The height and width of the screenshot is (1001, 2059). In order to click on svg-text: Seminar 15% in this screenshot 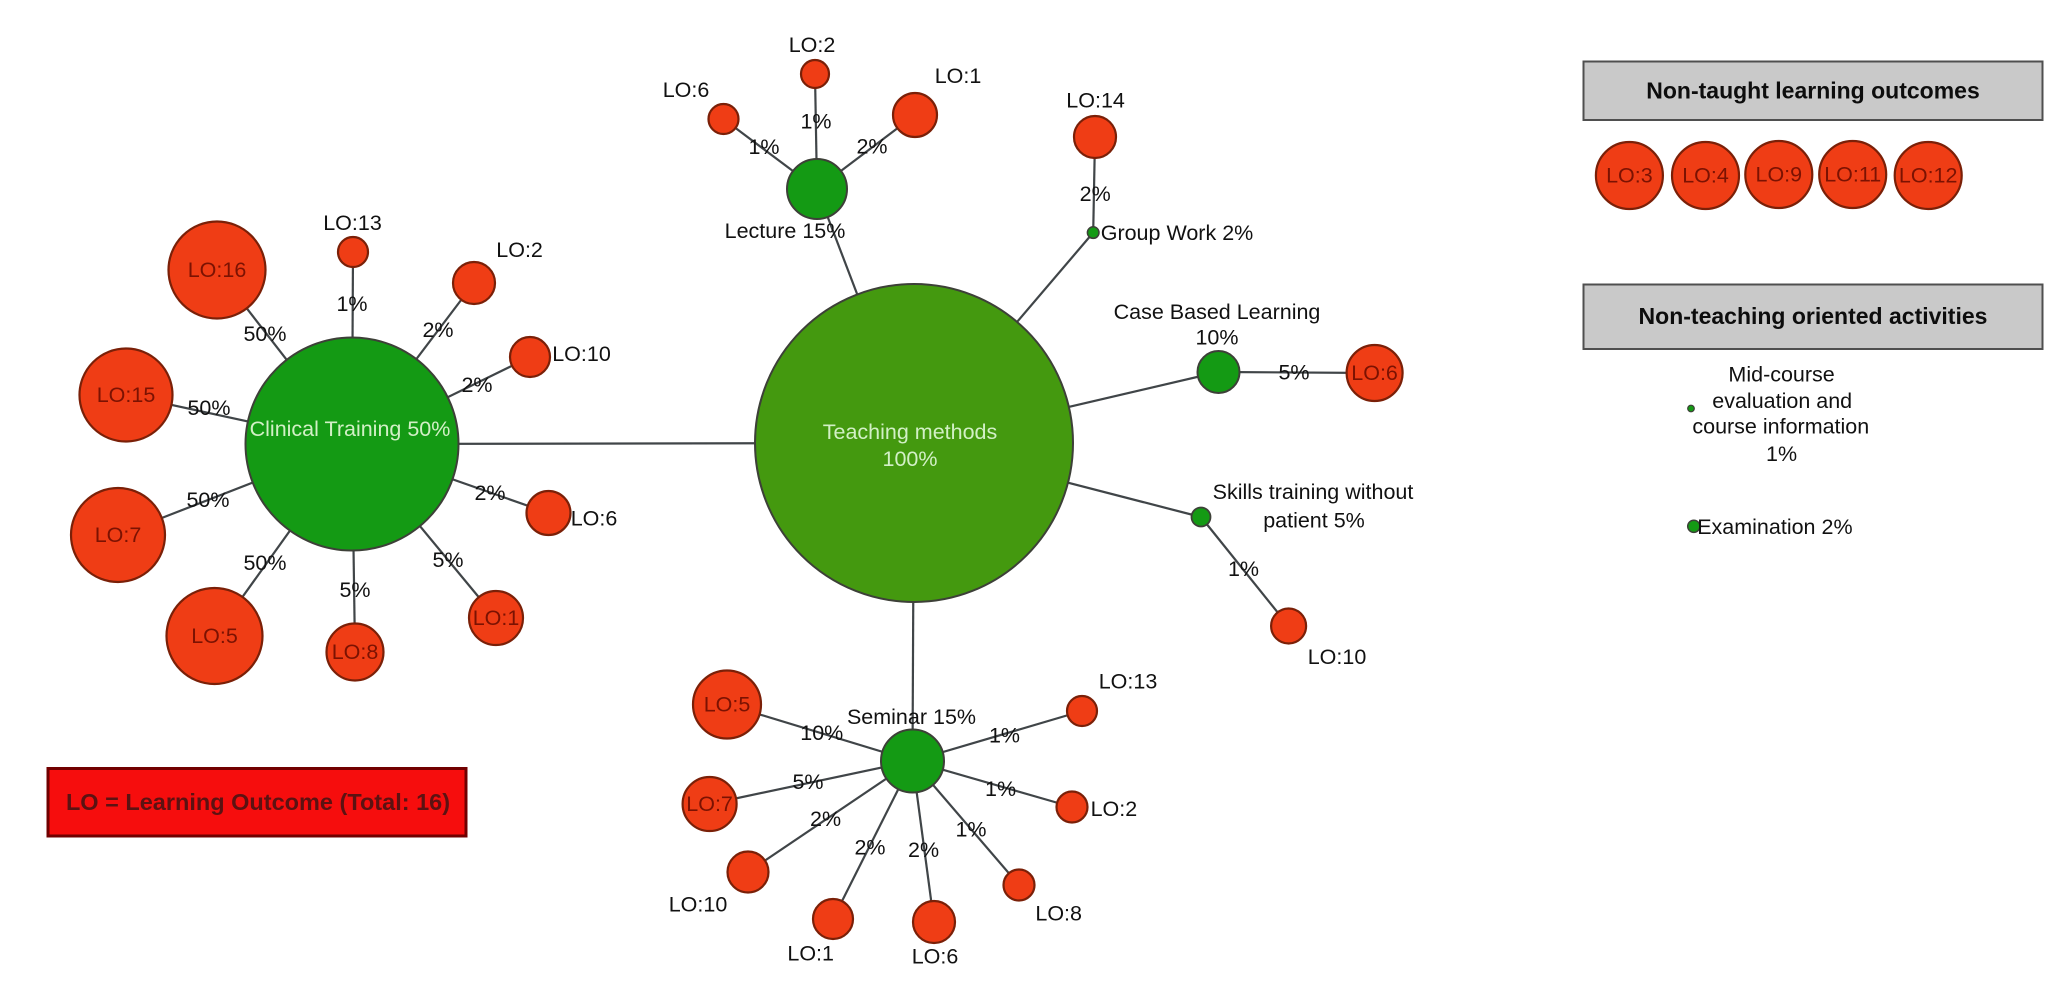, I will do `click(911, 717)`.